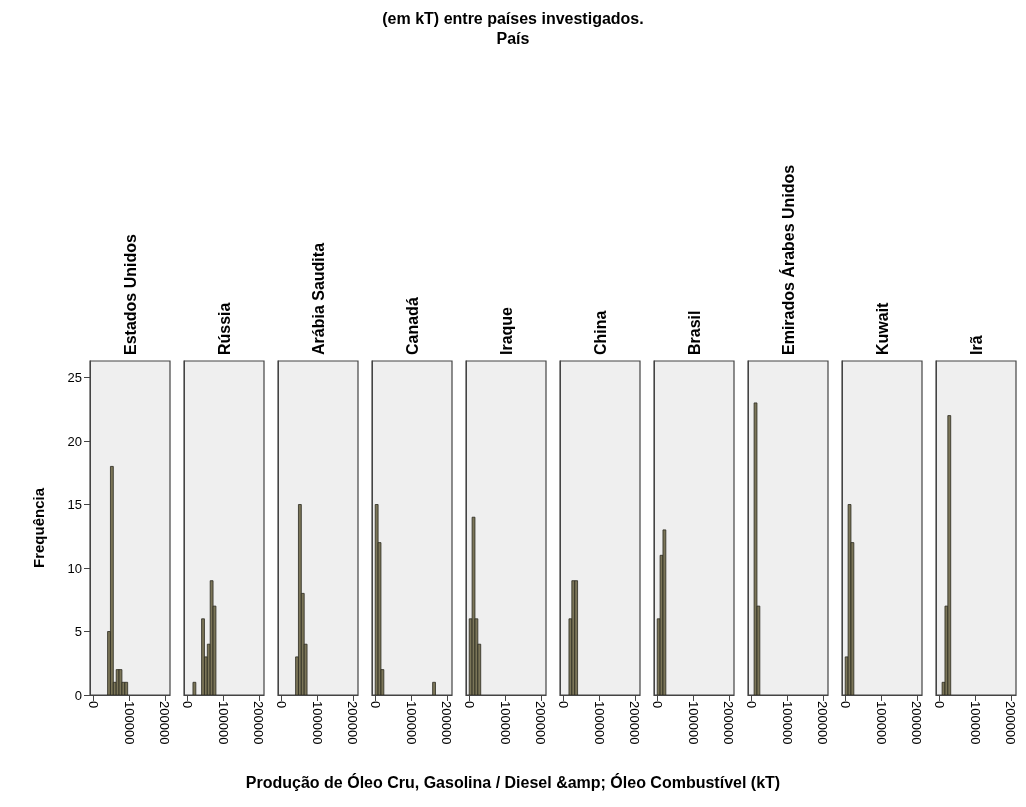 This screenshot has height=807, width=1026. Describe the element at coordinates (130, 294) in the screenshot. I see `chart-title: Estados Unidos` at that location.